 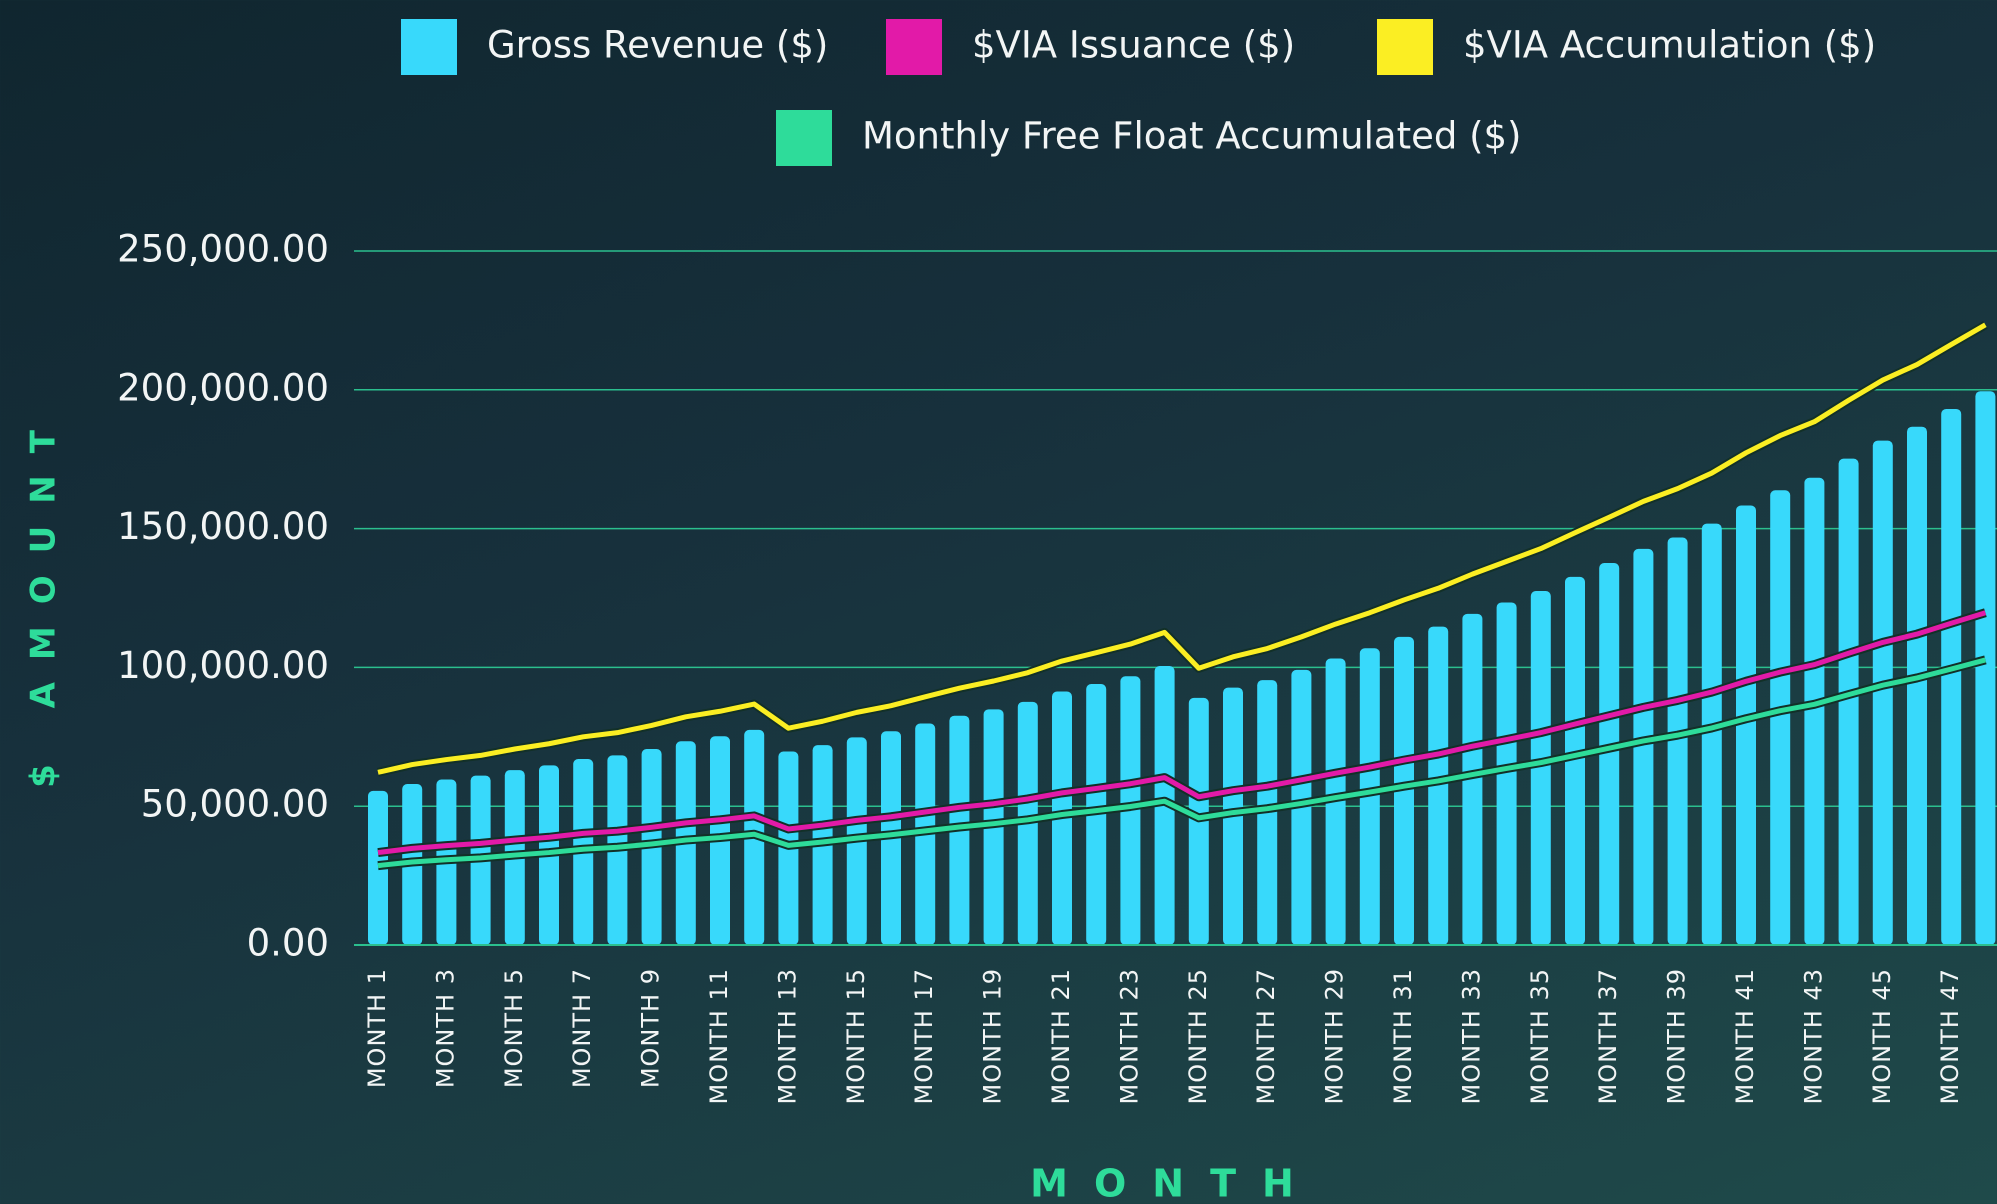 I want to click on y-tick-label: 50,000.00, so click(x=235, y=804).